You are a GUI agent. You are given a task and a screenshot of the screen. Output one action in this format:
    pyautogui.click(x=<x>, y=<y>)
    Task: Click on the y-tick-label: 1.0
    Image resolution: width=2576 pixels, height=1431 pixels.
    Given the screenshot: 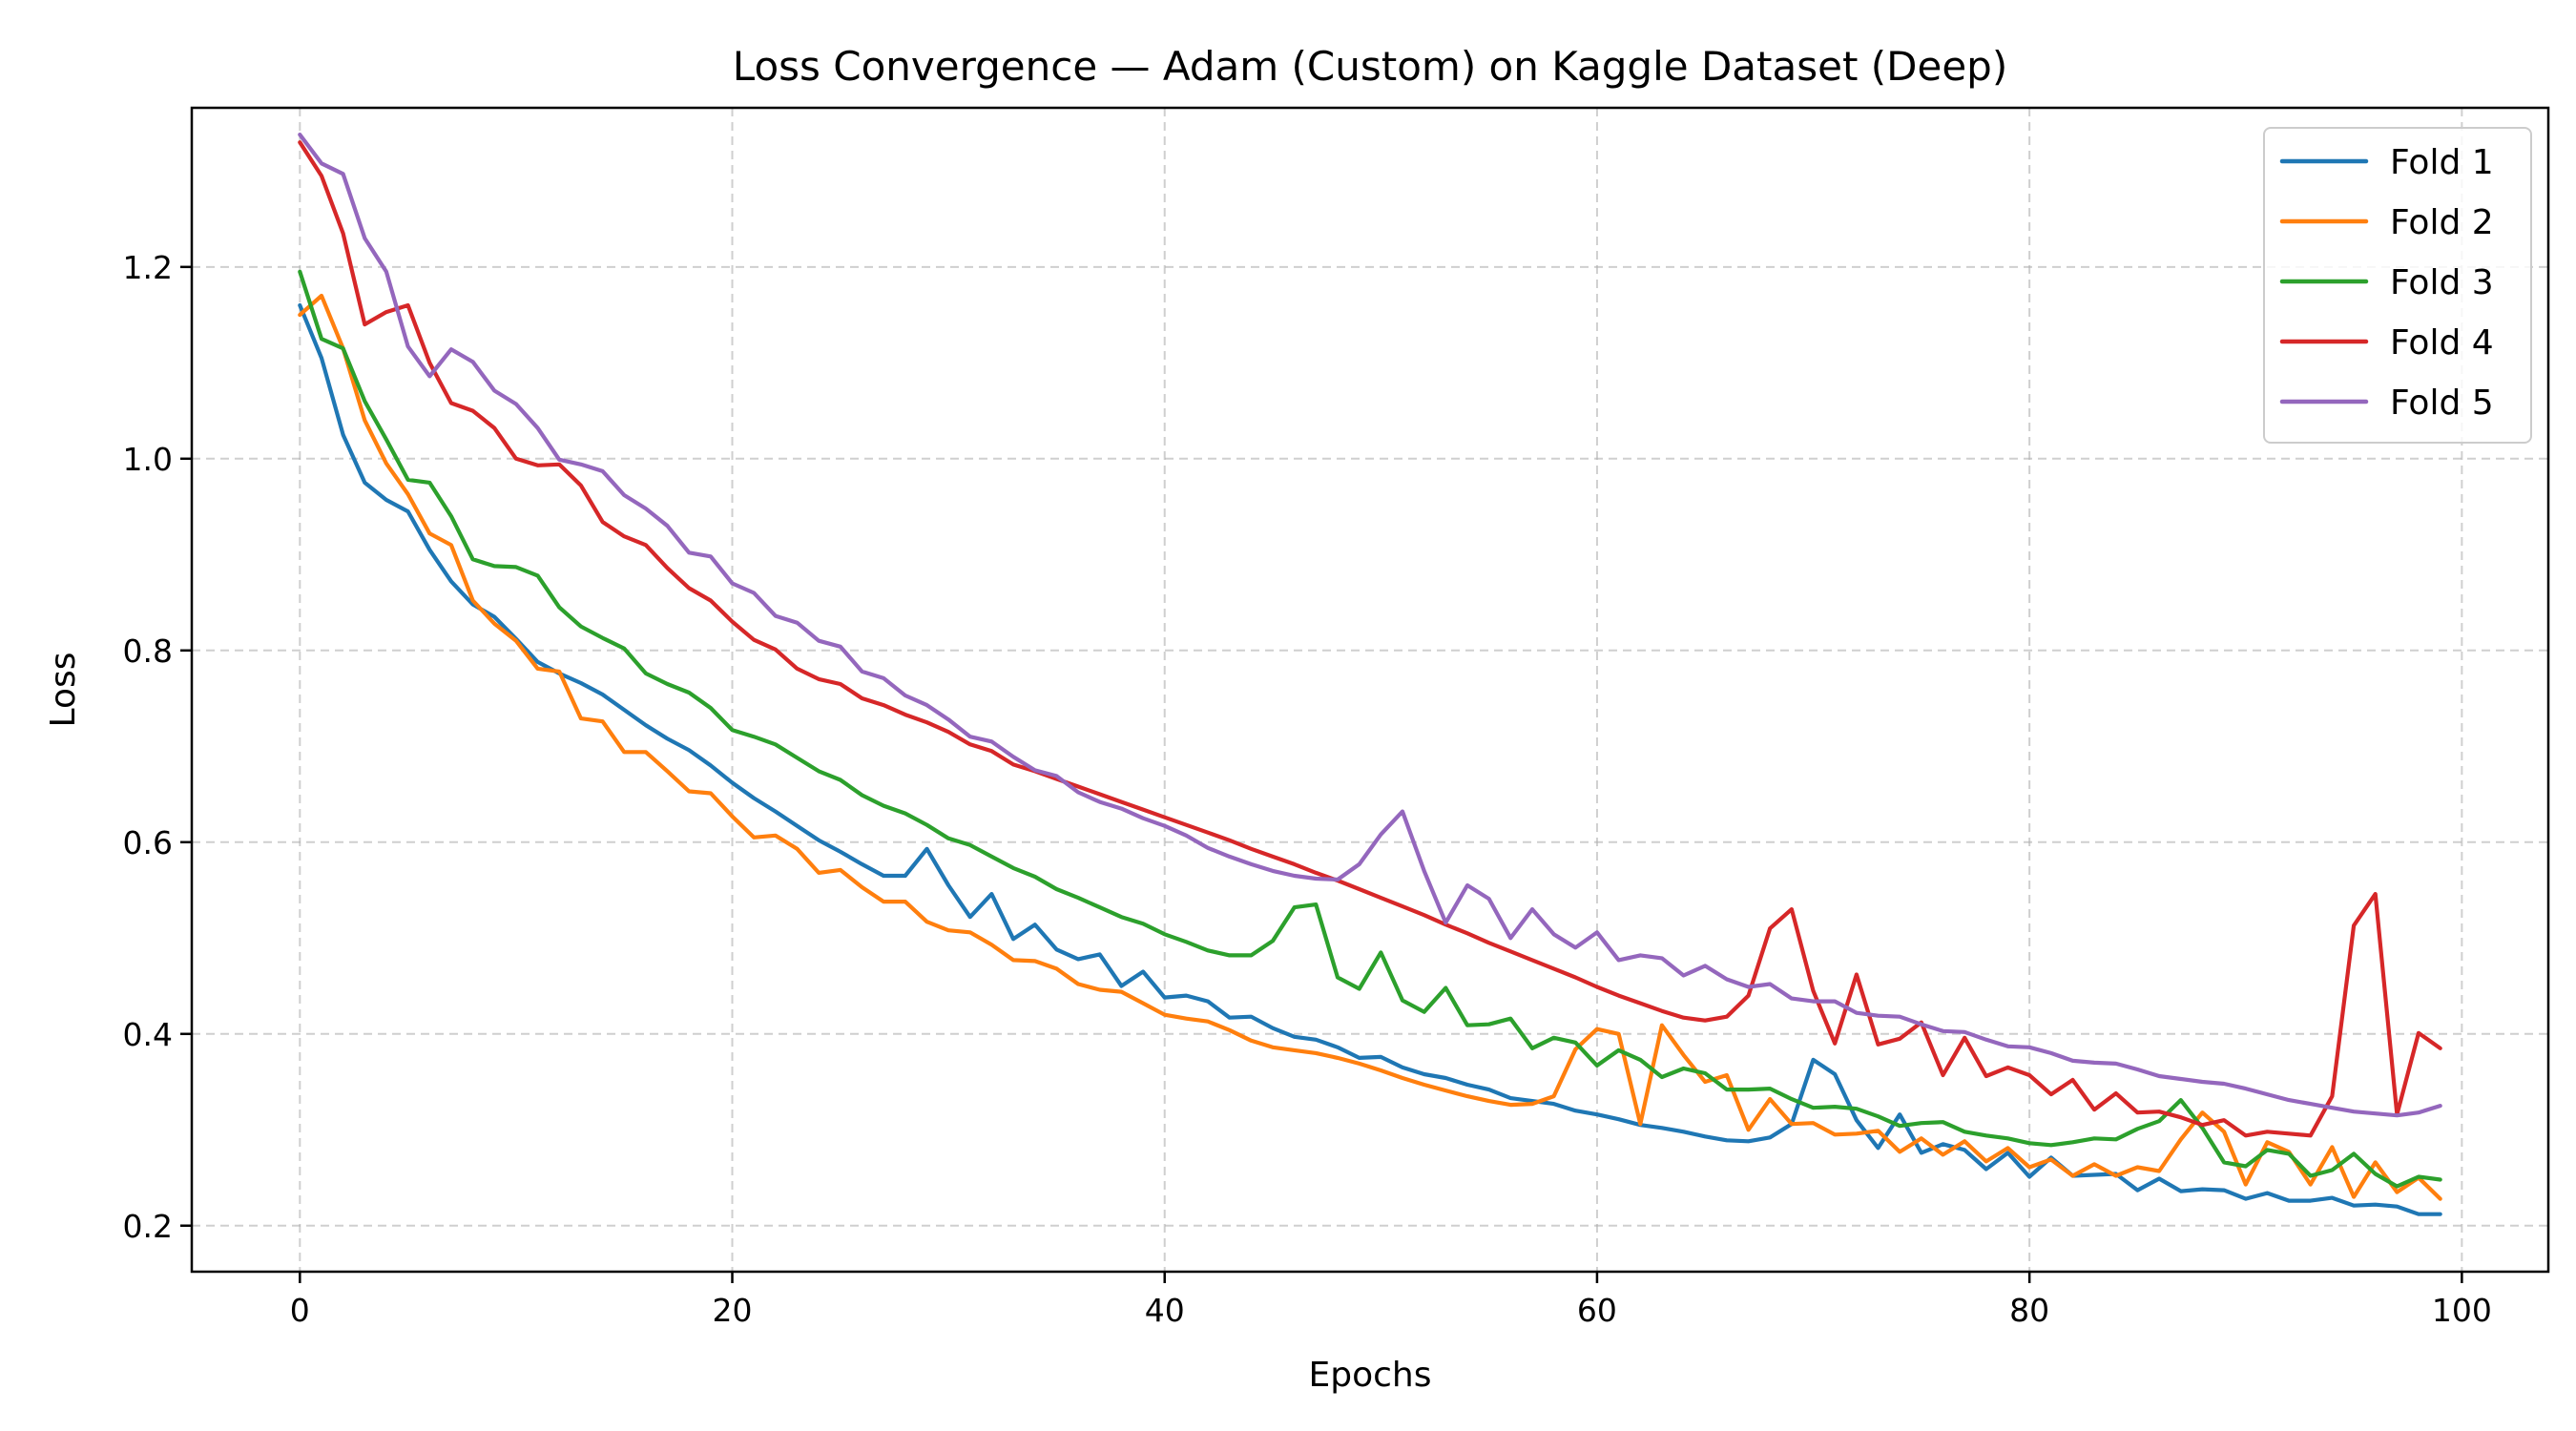 What is the action you would take?
    pyautogui.click(x=148, y=459)
    